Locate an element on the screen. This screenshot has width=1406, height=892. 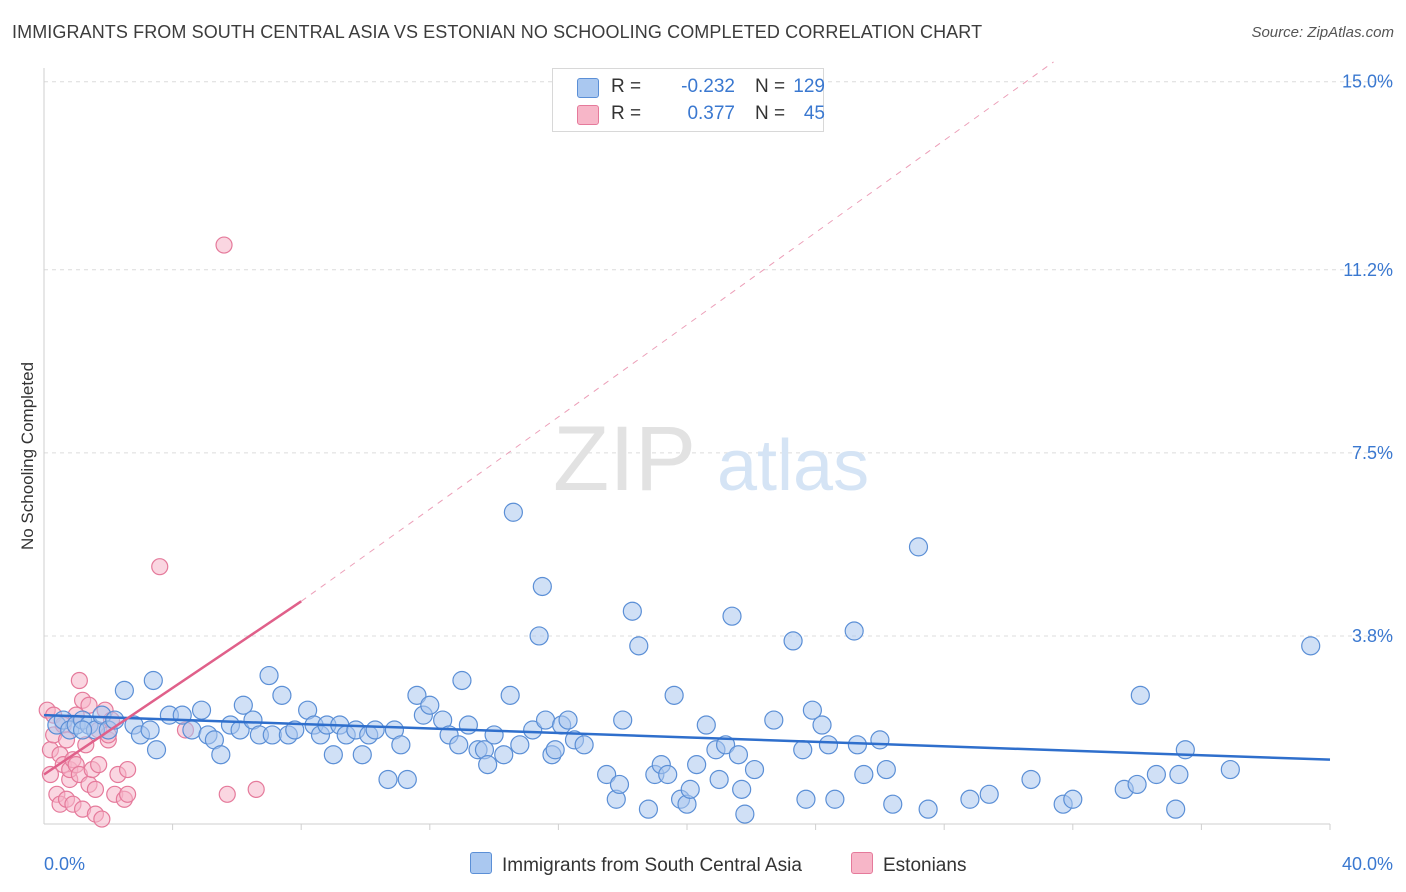
watermark: ZIP atlas is located at coordinates (711, 459).